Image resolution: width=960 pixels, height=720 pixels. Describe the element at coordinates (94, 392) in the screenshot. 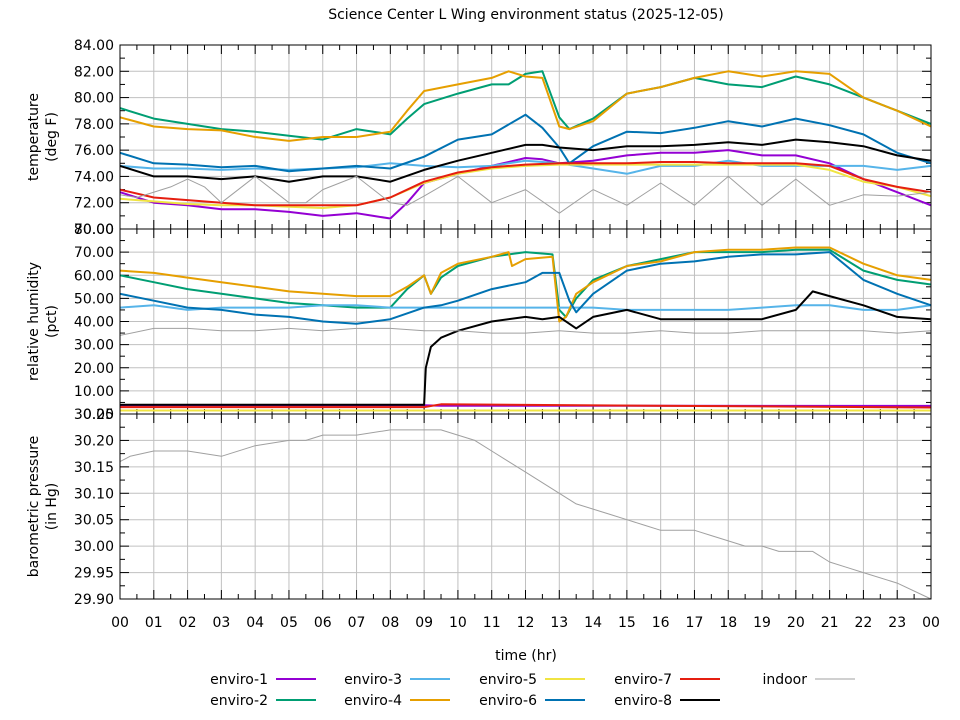

I see `y-tick-label: 10.00` at that location.